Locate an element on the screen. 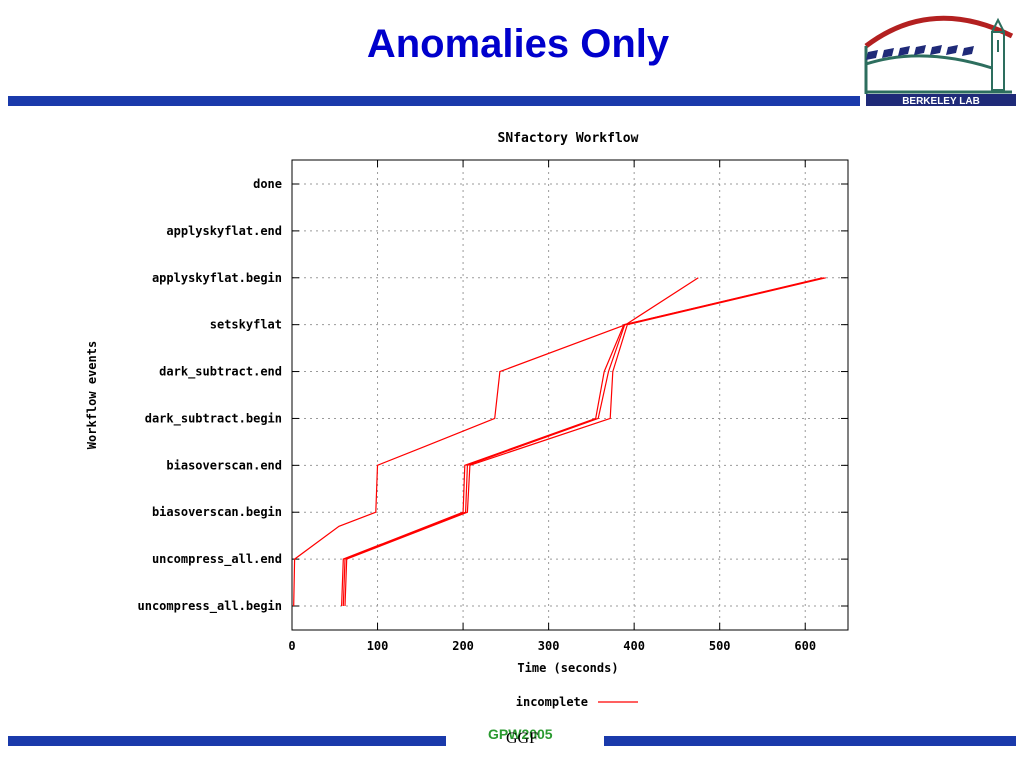  campanile-icon is located at coordinates (998, 54).